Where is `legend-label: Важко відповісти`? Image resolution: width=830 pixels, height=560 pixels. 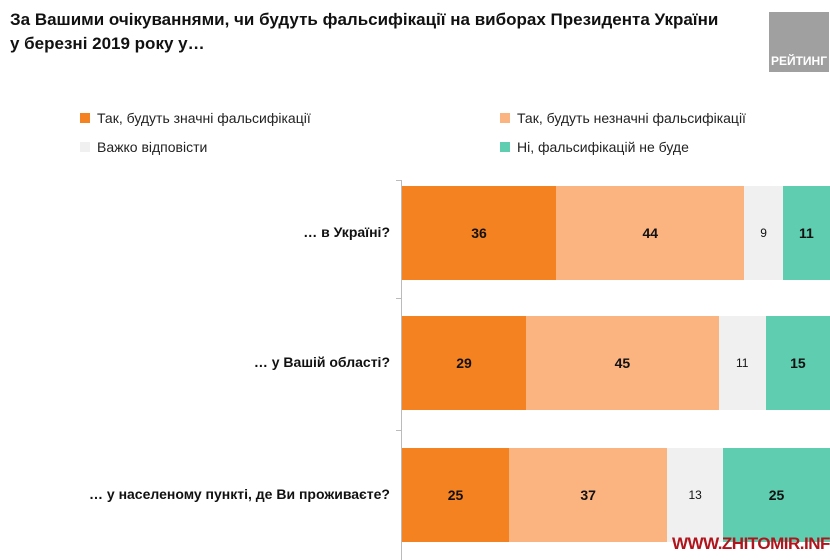 legend-label: Важко відповісти is located at coordinates (152, 147).